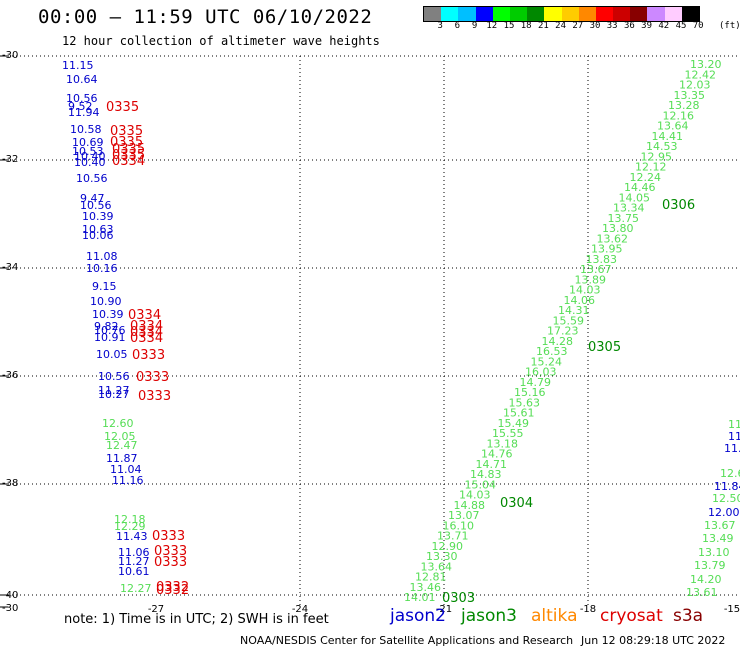 The image size is (740, 650). I want to click on track-value-blue: 10.16, so click(102, 268).